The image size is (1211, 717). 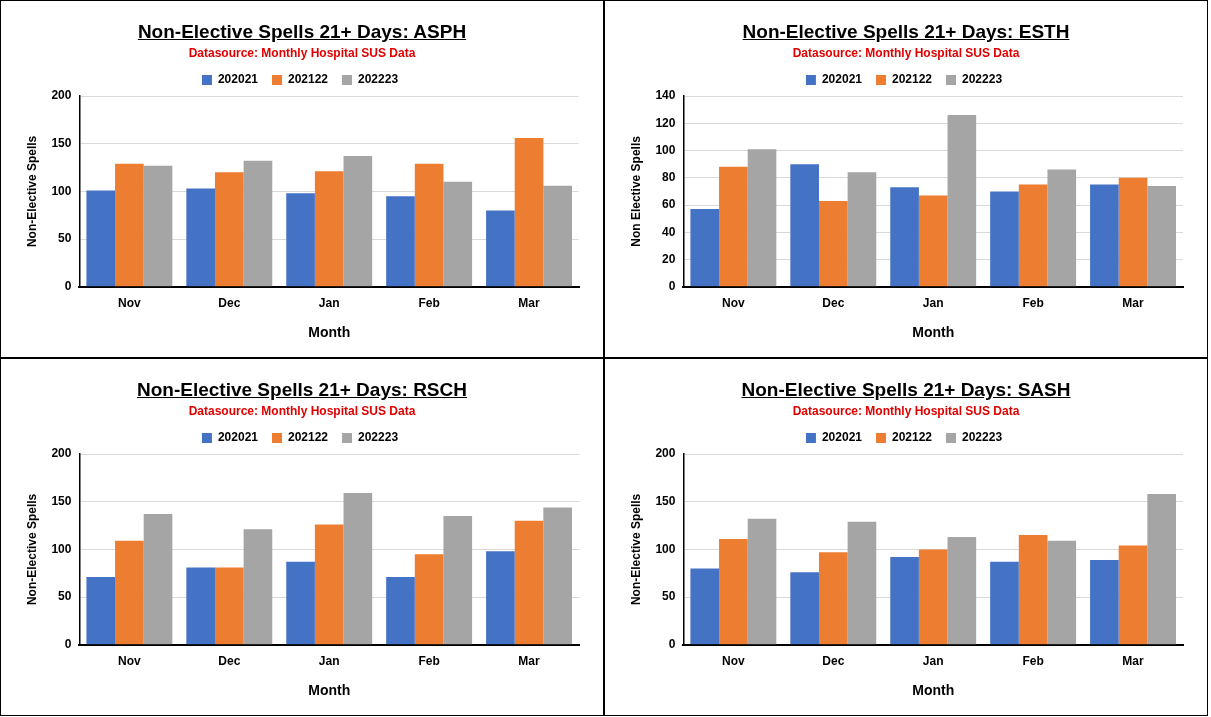 What do you see at coordinates (669, 231) in the screenshot?
I see `y-tick-label: 40` at bounding box center [669, 231].